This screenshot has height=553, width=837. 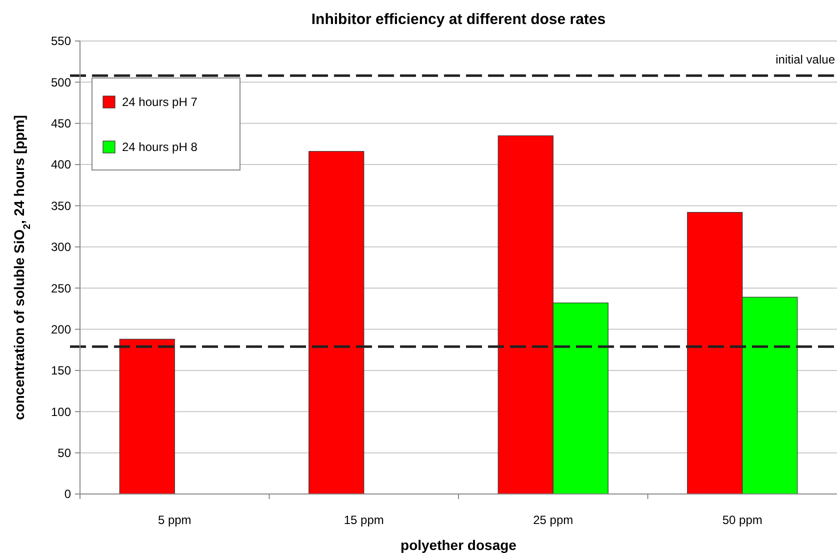 What do you see at coordinates (458, 545) in the screenshot?
I see `x-axis-title: polyether dosage` at bounding box center [458, 545].